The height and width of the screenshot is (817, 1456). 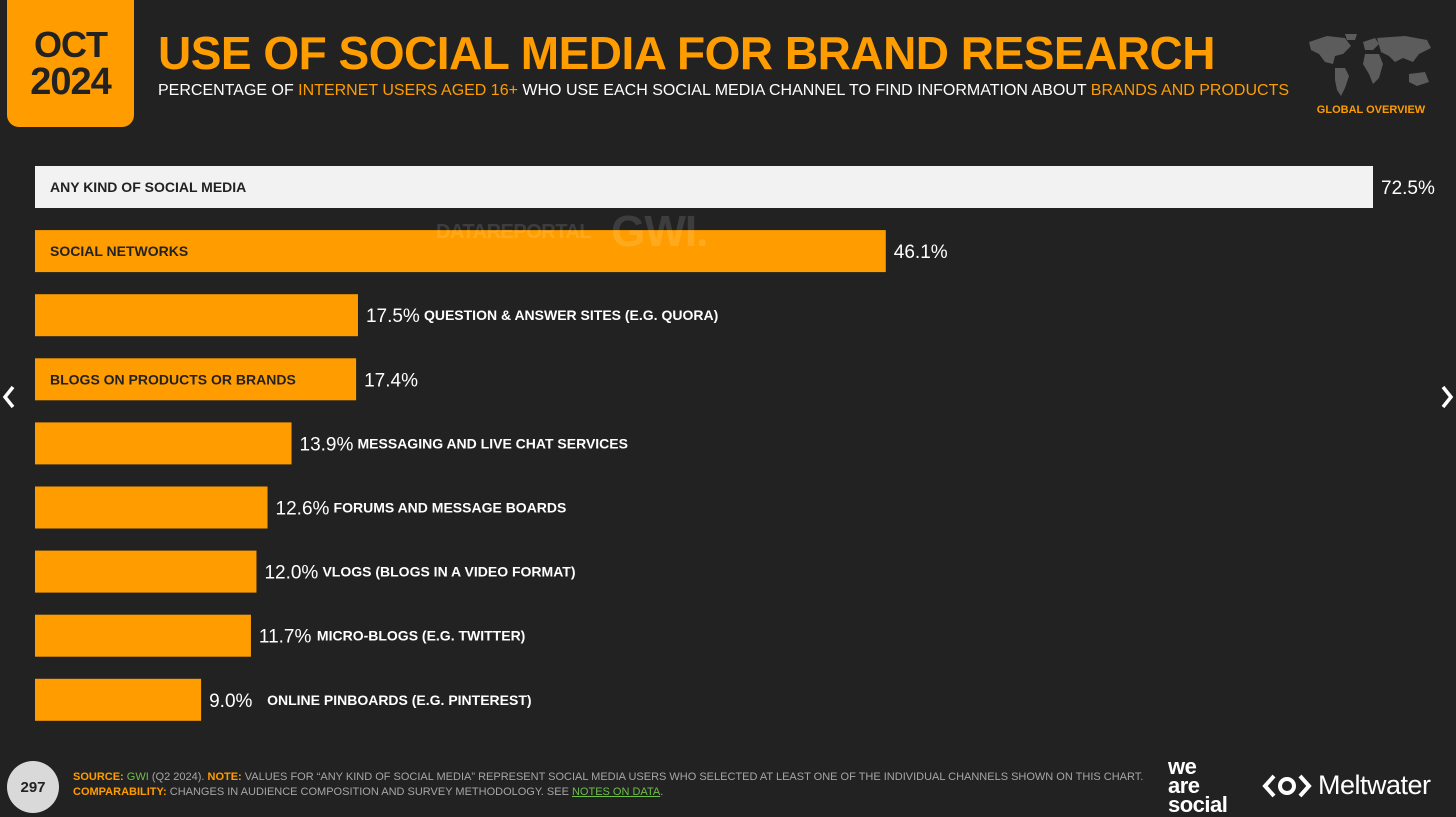 I want to click on subtitle-part: PERCENTAGE OF, so click(x=228, y=90).